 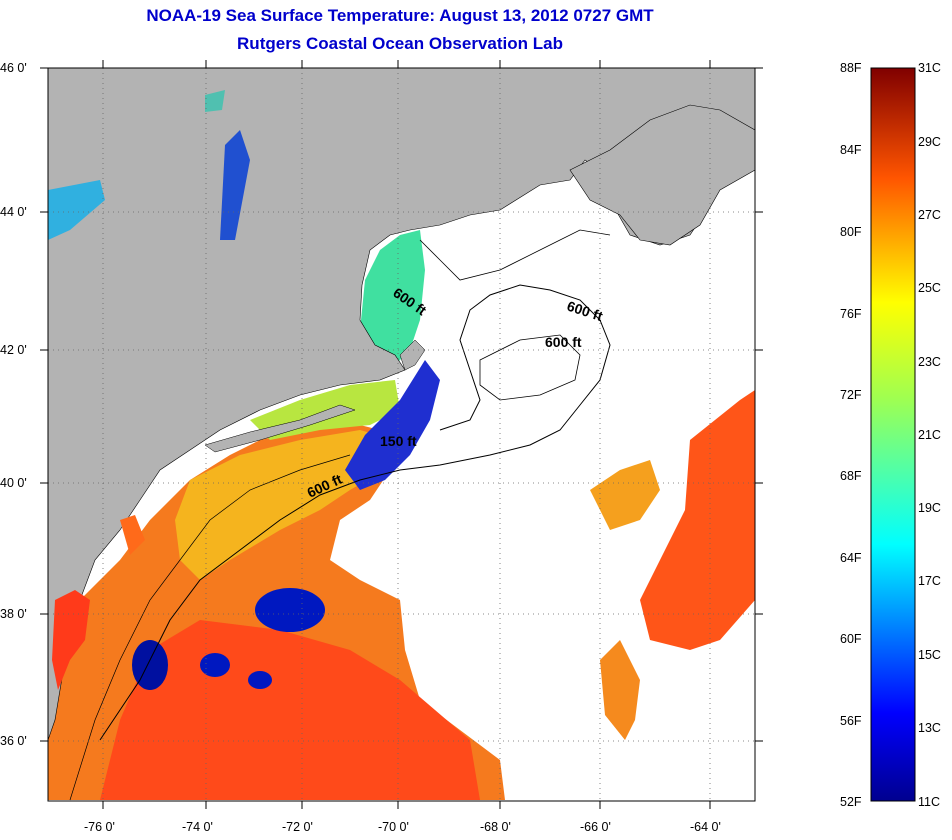 What do you see at coordinates (412, 355) in the screenshot?
I see `cape-cod` at bounding box center [412, 355].